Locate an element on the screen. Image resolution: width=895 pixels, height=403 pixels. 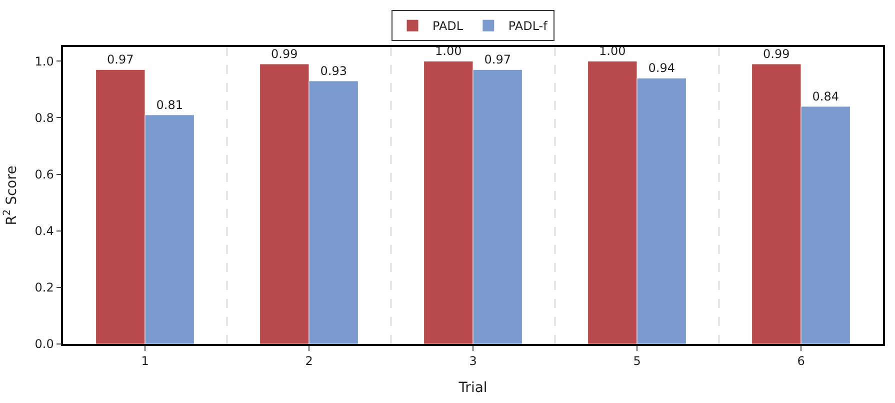
x-tick-label: 5 is located at coordinates (637, 361).